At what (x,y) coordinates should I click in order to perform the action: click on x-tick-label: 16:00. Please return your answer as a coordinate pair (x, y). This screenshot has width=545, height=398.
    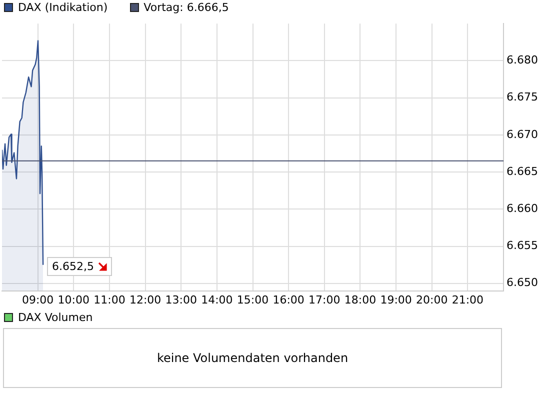
    Looking at the image, I should click on (288, 299).